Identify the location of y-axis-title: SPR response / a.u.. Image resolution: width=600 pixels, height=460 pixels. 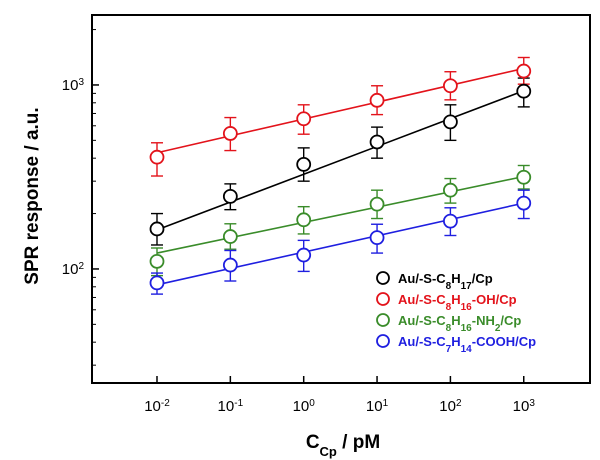
(32, 195).